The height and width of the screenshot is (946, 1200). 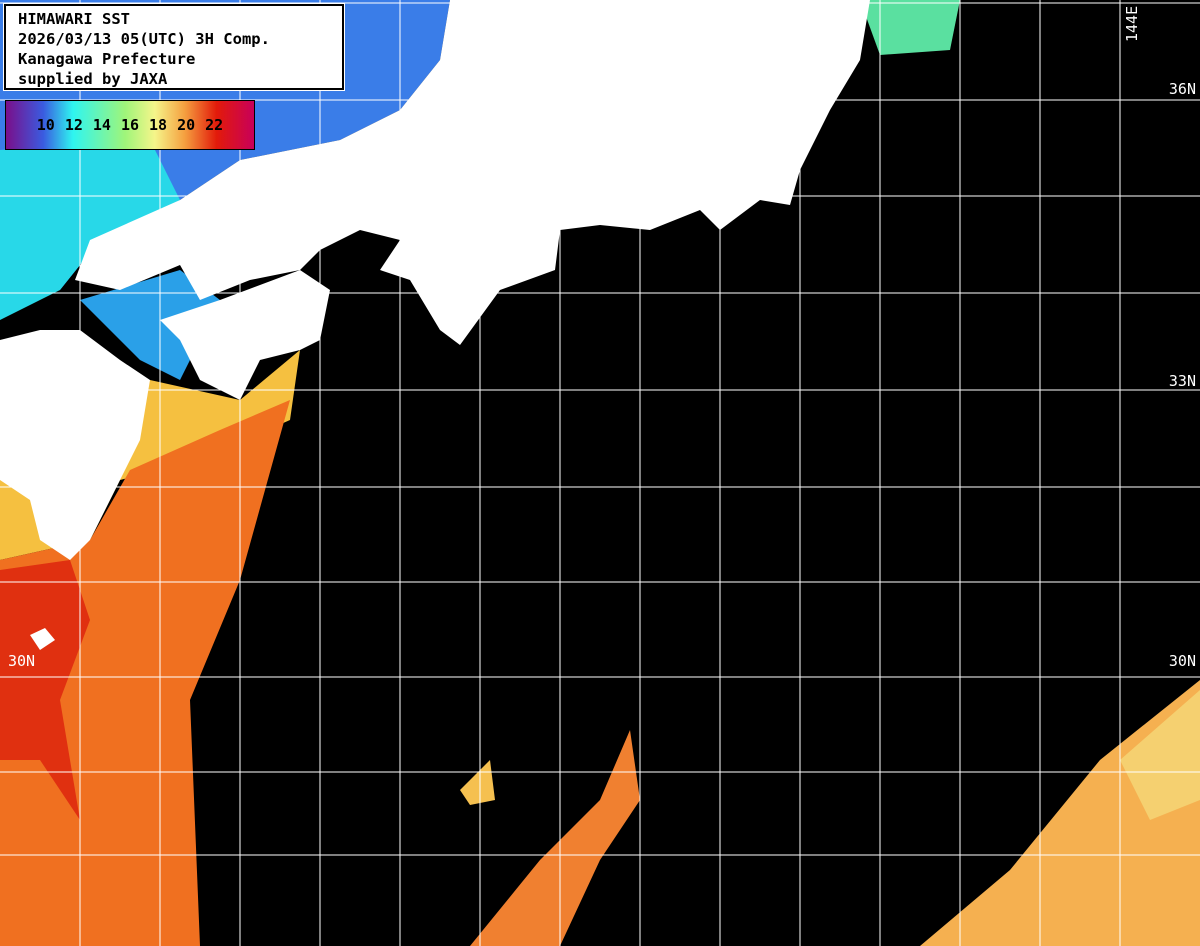 What do you see at coordinates (150, 325) in the screenshot?
I see `sst-shikoku-bay` at bounding box center [150, 325].